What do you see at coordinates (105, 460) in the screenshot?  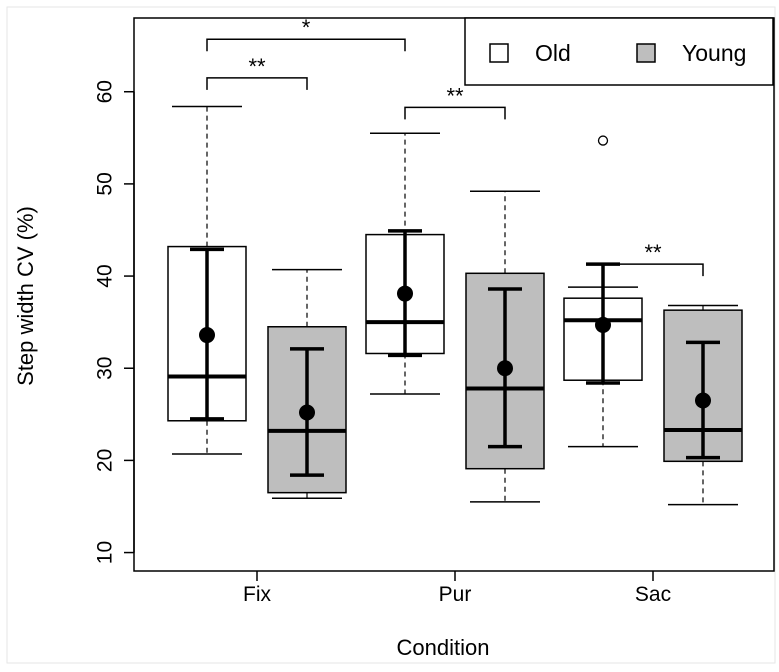 I see `y-tick-label: 20` at bounding box center [105, 460].